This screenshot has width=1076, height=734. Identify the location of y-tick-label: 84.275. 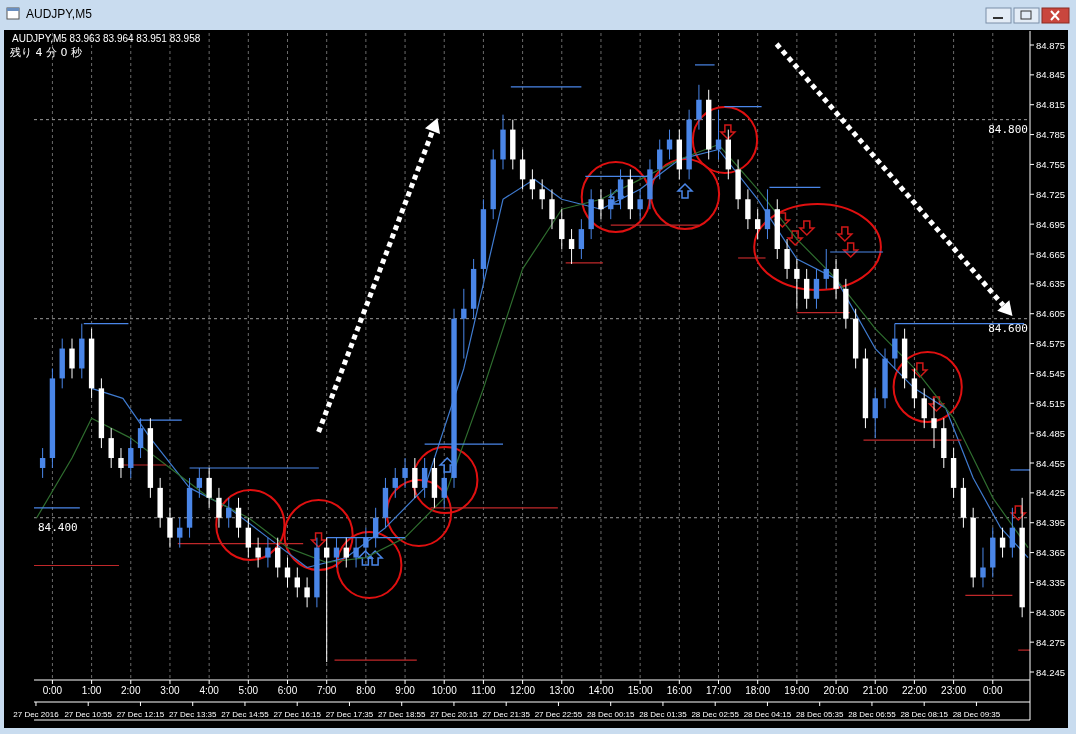
(1051, 642).